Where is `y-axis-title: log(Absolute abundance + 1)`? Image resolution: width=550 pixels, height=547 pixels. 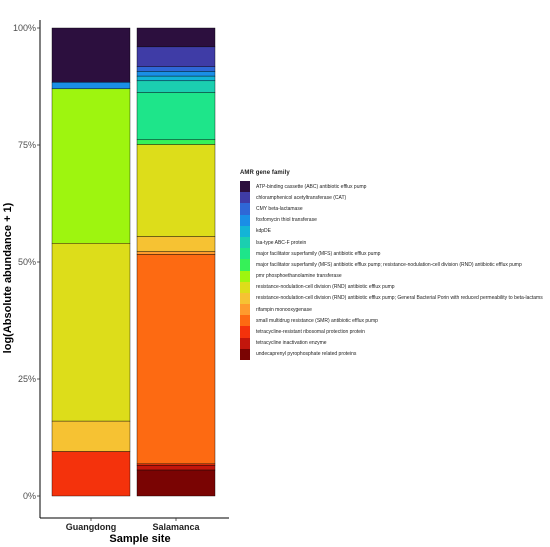
y-axis-title: log(Absolute abundance + 1) is located at coordinates (8, 277).